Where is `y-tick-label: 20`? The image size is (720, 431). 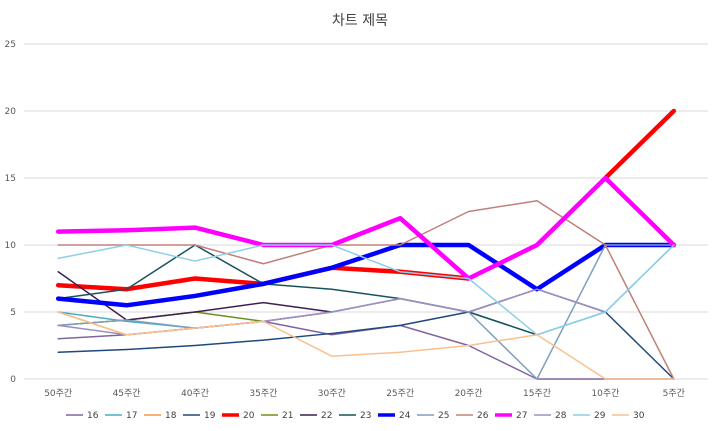
y-tick-label: 20 is located at coordinates (11, 112).